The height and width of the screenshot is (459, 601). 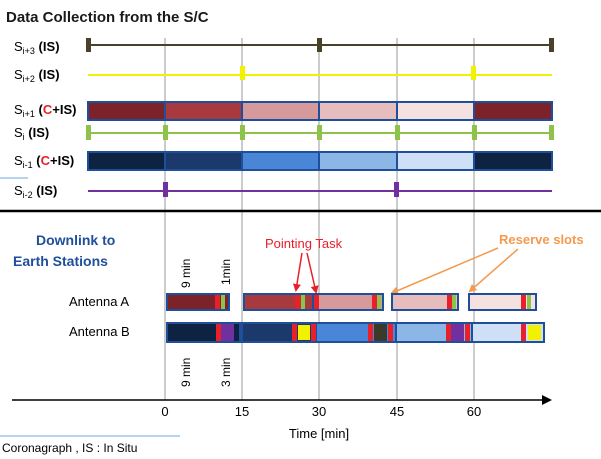 I want to click on downlink-title-line2: Earth Stations, so click(x=60, y=261).